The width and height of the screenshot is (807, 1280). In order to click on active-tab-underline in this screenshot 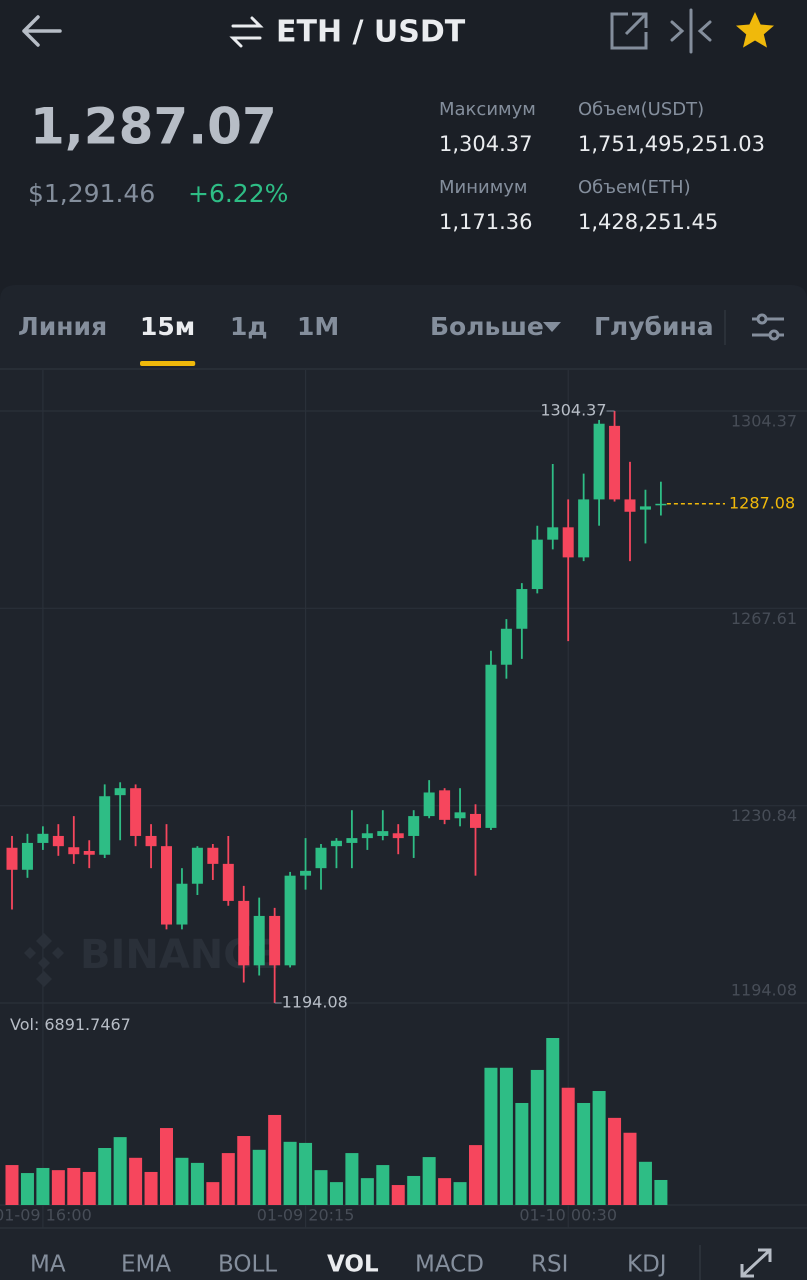, I will do `click(168, 363)`.